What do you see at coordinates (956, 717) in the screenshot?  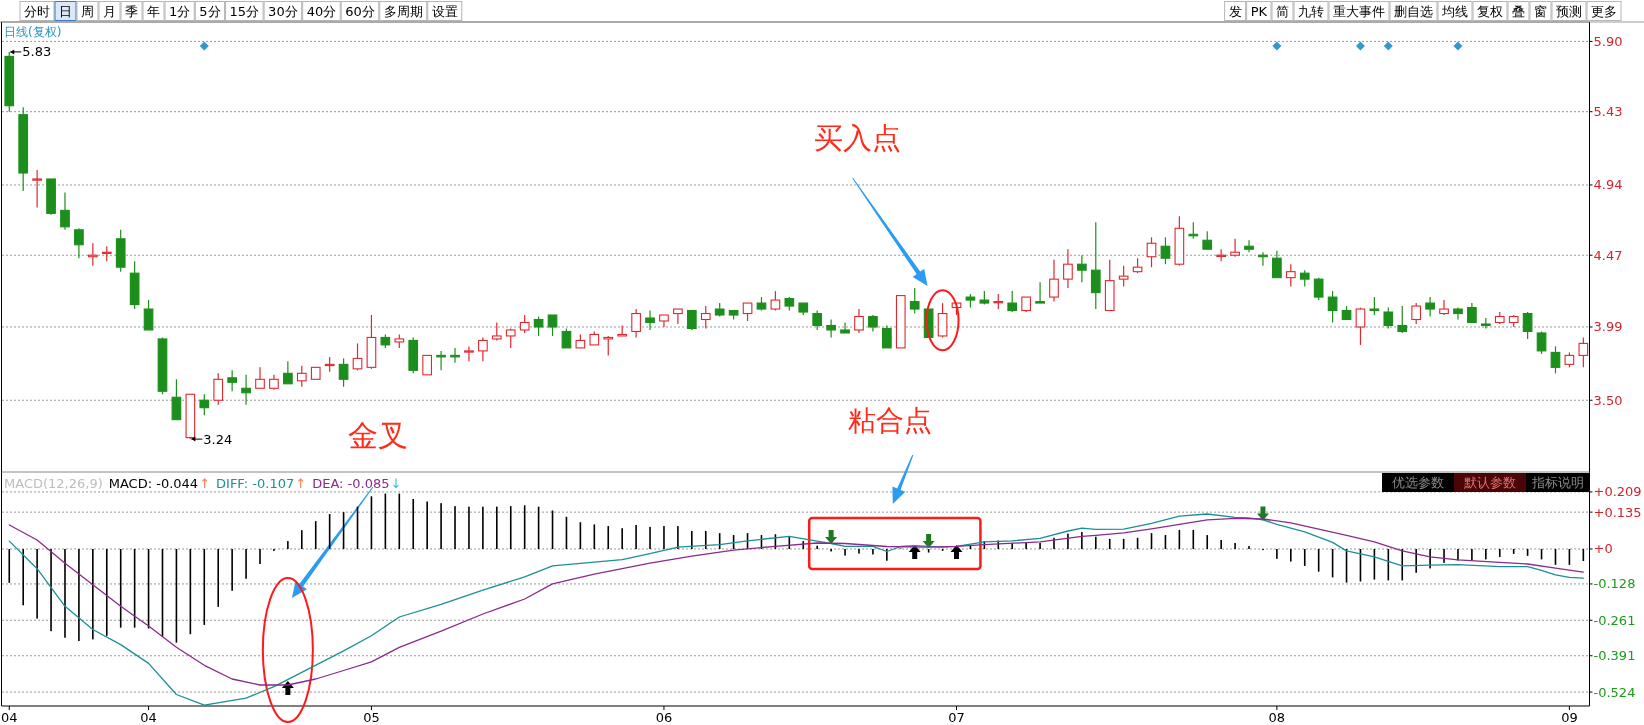 I see `x-tick-label: 07` at bounding box center [956, 717].